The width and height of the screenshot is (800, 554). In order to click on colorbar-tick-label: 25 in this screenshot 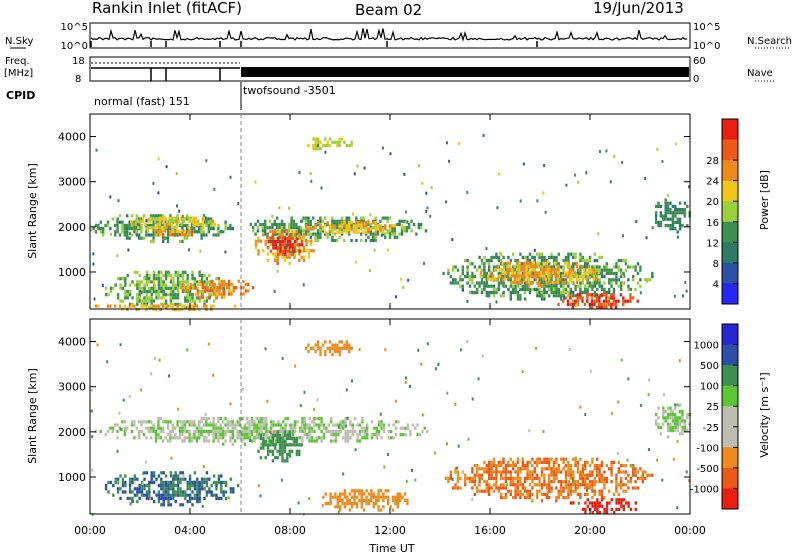, I will do `click(712, 407)`.